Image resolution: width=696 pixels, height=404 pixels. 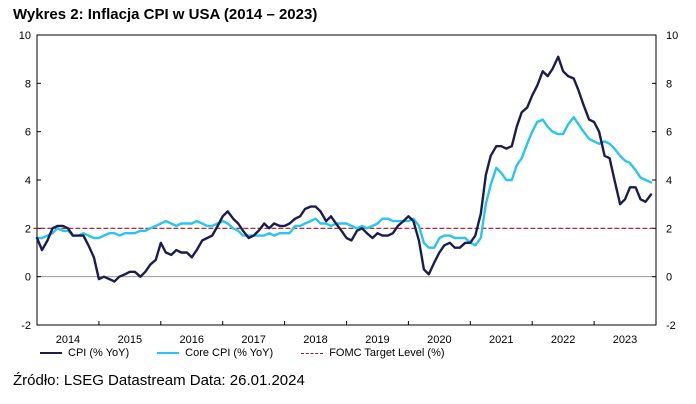 What do you see at coordinates (387, 353) in the screenshot?
I see `legend-label-fomc-target: FOMC Target Level (%)` at bounding box center [387, 353].